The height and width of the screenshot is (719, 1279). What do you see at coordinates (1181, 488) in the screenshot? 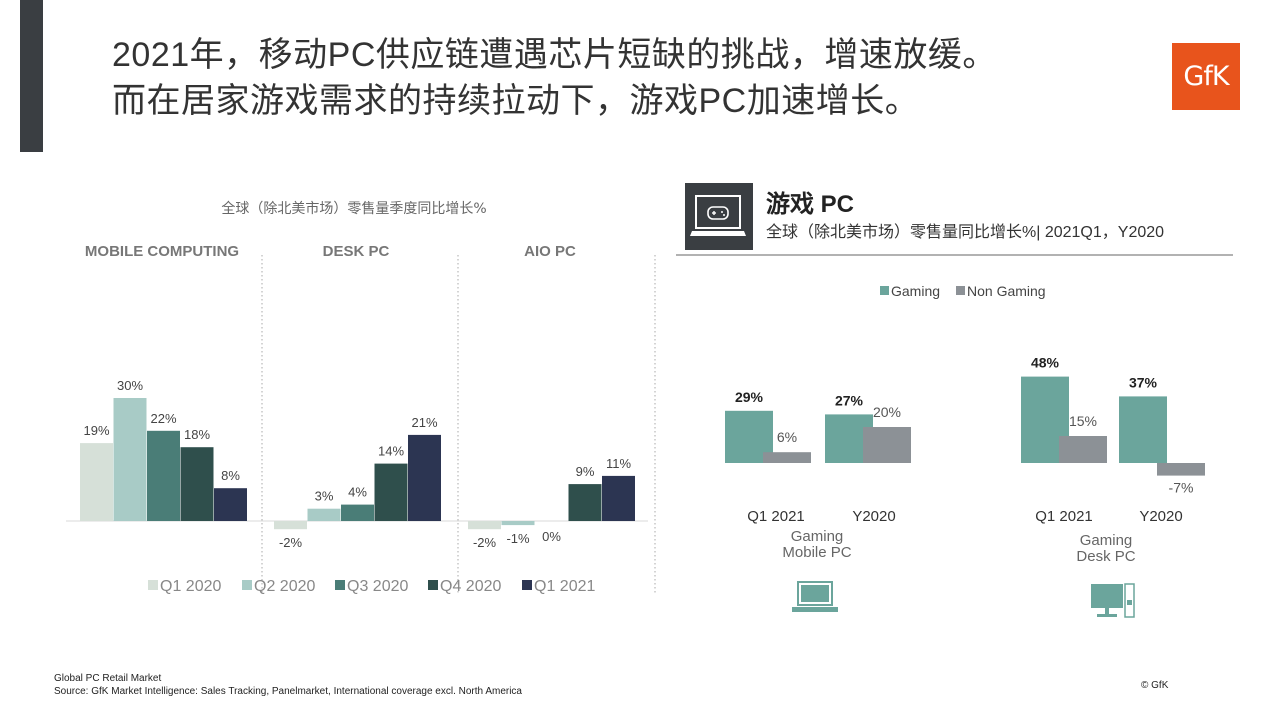
I see `nongaming-label-1-1: -7%` at bounding box center [1181, 488].